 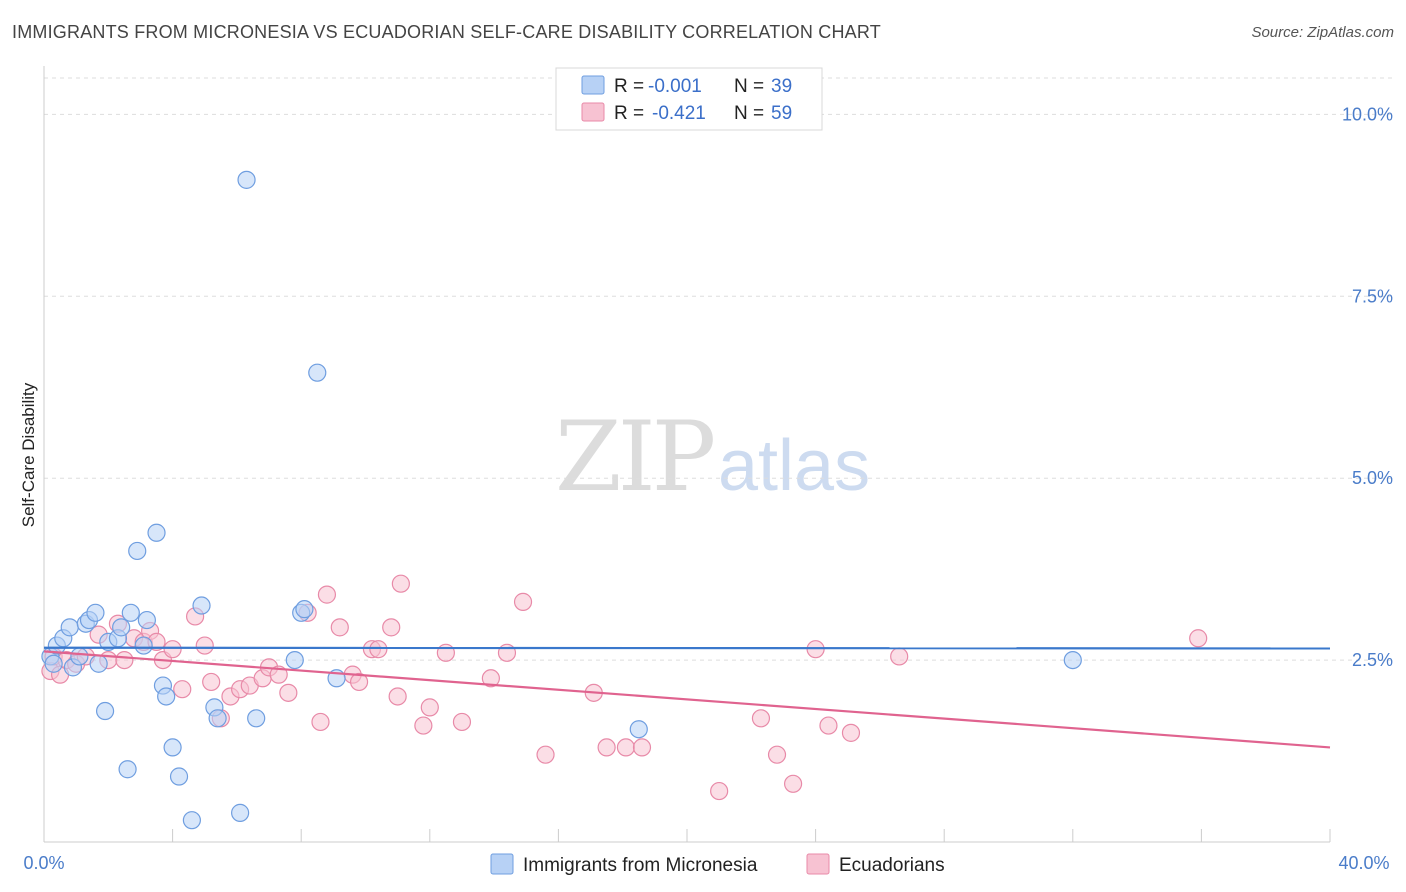 I want to click on watermark-atlas: atlas, so click(x=794, y=466).